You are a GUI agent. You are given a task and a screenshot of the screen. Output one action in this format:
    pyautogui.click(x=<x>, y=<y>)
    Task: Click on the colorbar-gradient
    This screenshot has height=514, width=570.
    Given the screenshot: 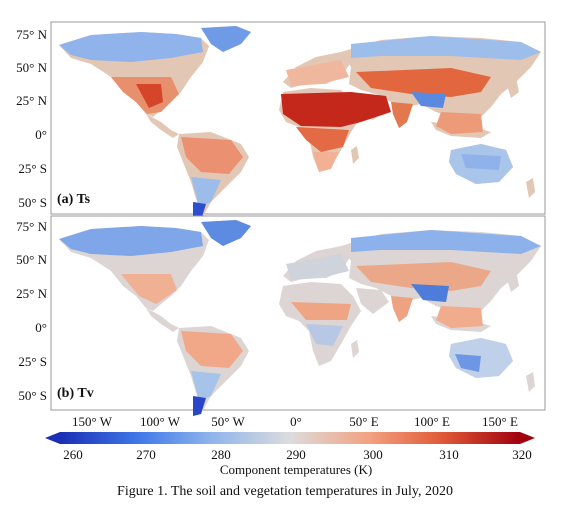 What is the action you would take?
    pyautogui.click(x=290, y=438)
    